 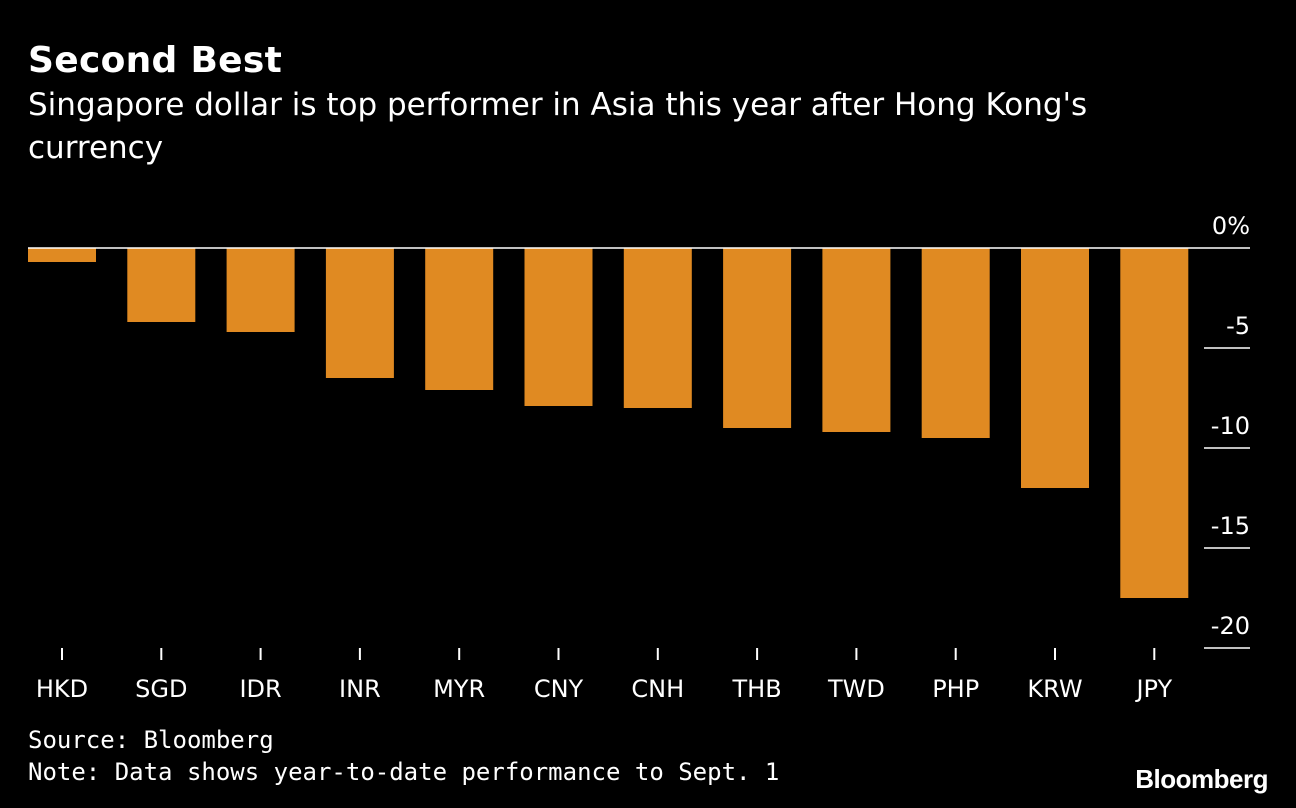 What do you see at coordinates (260, 689) in the screenshot?
I see `x-tick-label-idr: IDR` at bounding box center [260, 689].